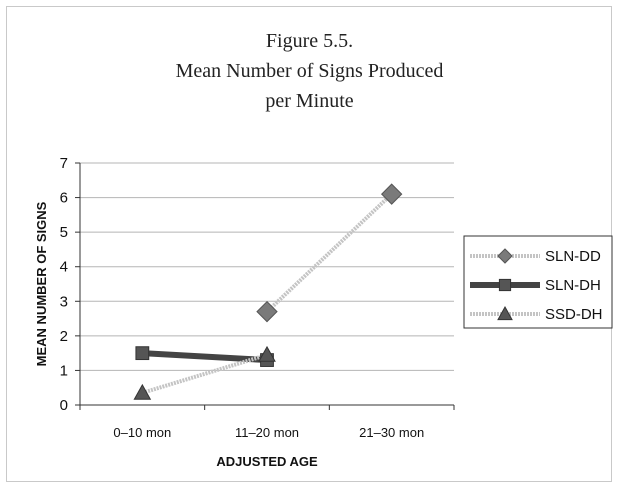 The height and width of the screenshot is (488, 619). Describe the element at coordinates (391, 432) in the screenshot. I see `x-tick-label: 21–30 mon` at that location.